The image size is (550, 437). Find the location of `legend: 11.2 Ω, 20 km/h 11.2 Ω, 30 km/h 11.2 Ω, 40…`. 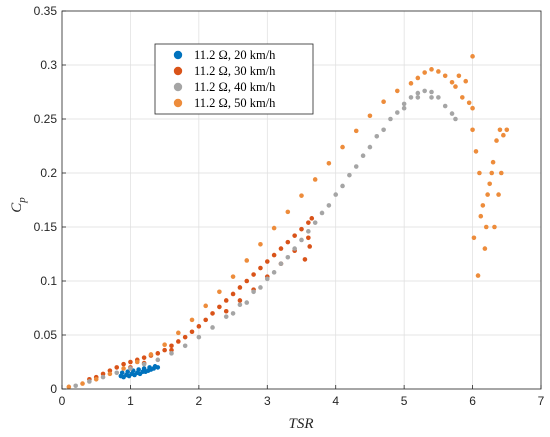

legend: 11.2 Ω, 20 km/h 11.2 Ω, 30 km/h 11.2 Ω, 40… is located at coordinates (234, 79).